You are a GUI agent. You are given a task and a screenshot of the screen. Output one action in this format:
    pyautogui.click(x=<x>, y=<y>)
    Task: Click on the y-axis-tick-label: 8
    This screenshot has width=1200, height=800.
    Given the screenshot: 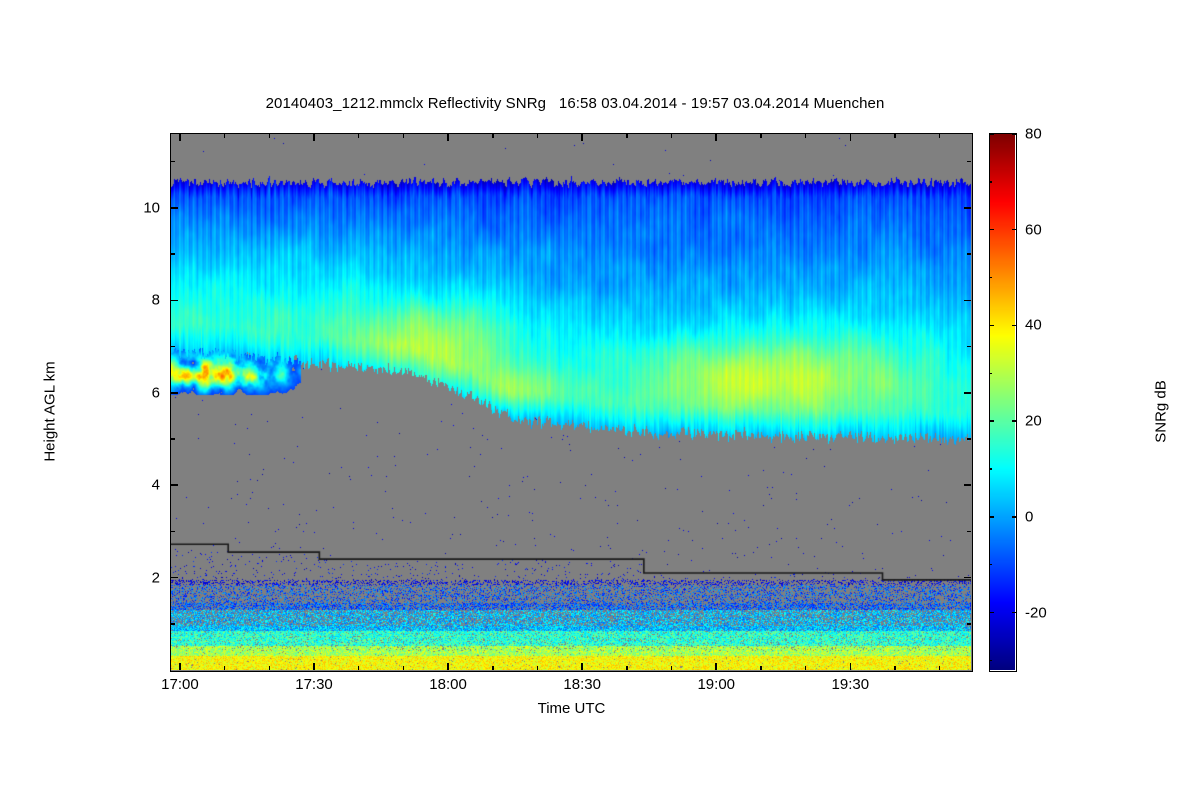 What is the action you would take?
    pyautogui.click(x=155, y=300)
    